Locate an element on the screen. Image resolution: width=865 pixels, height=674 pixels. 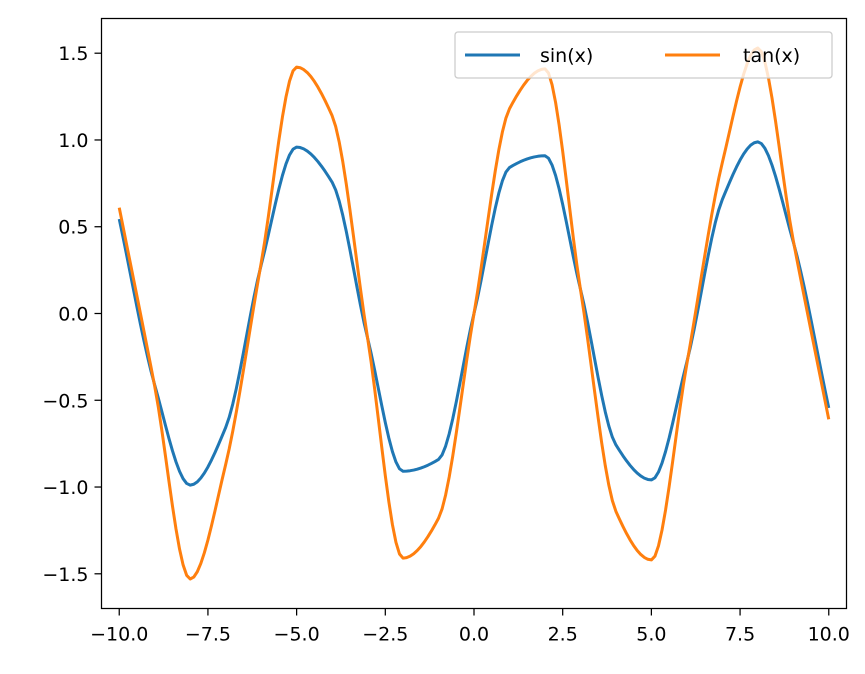
x-tick-label: −2.5 is located at coordinates (385, 635).